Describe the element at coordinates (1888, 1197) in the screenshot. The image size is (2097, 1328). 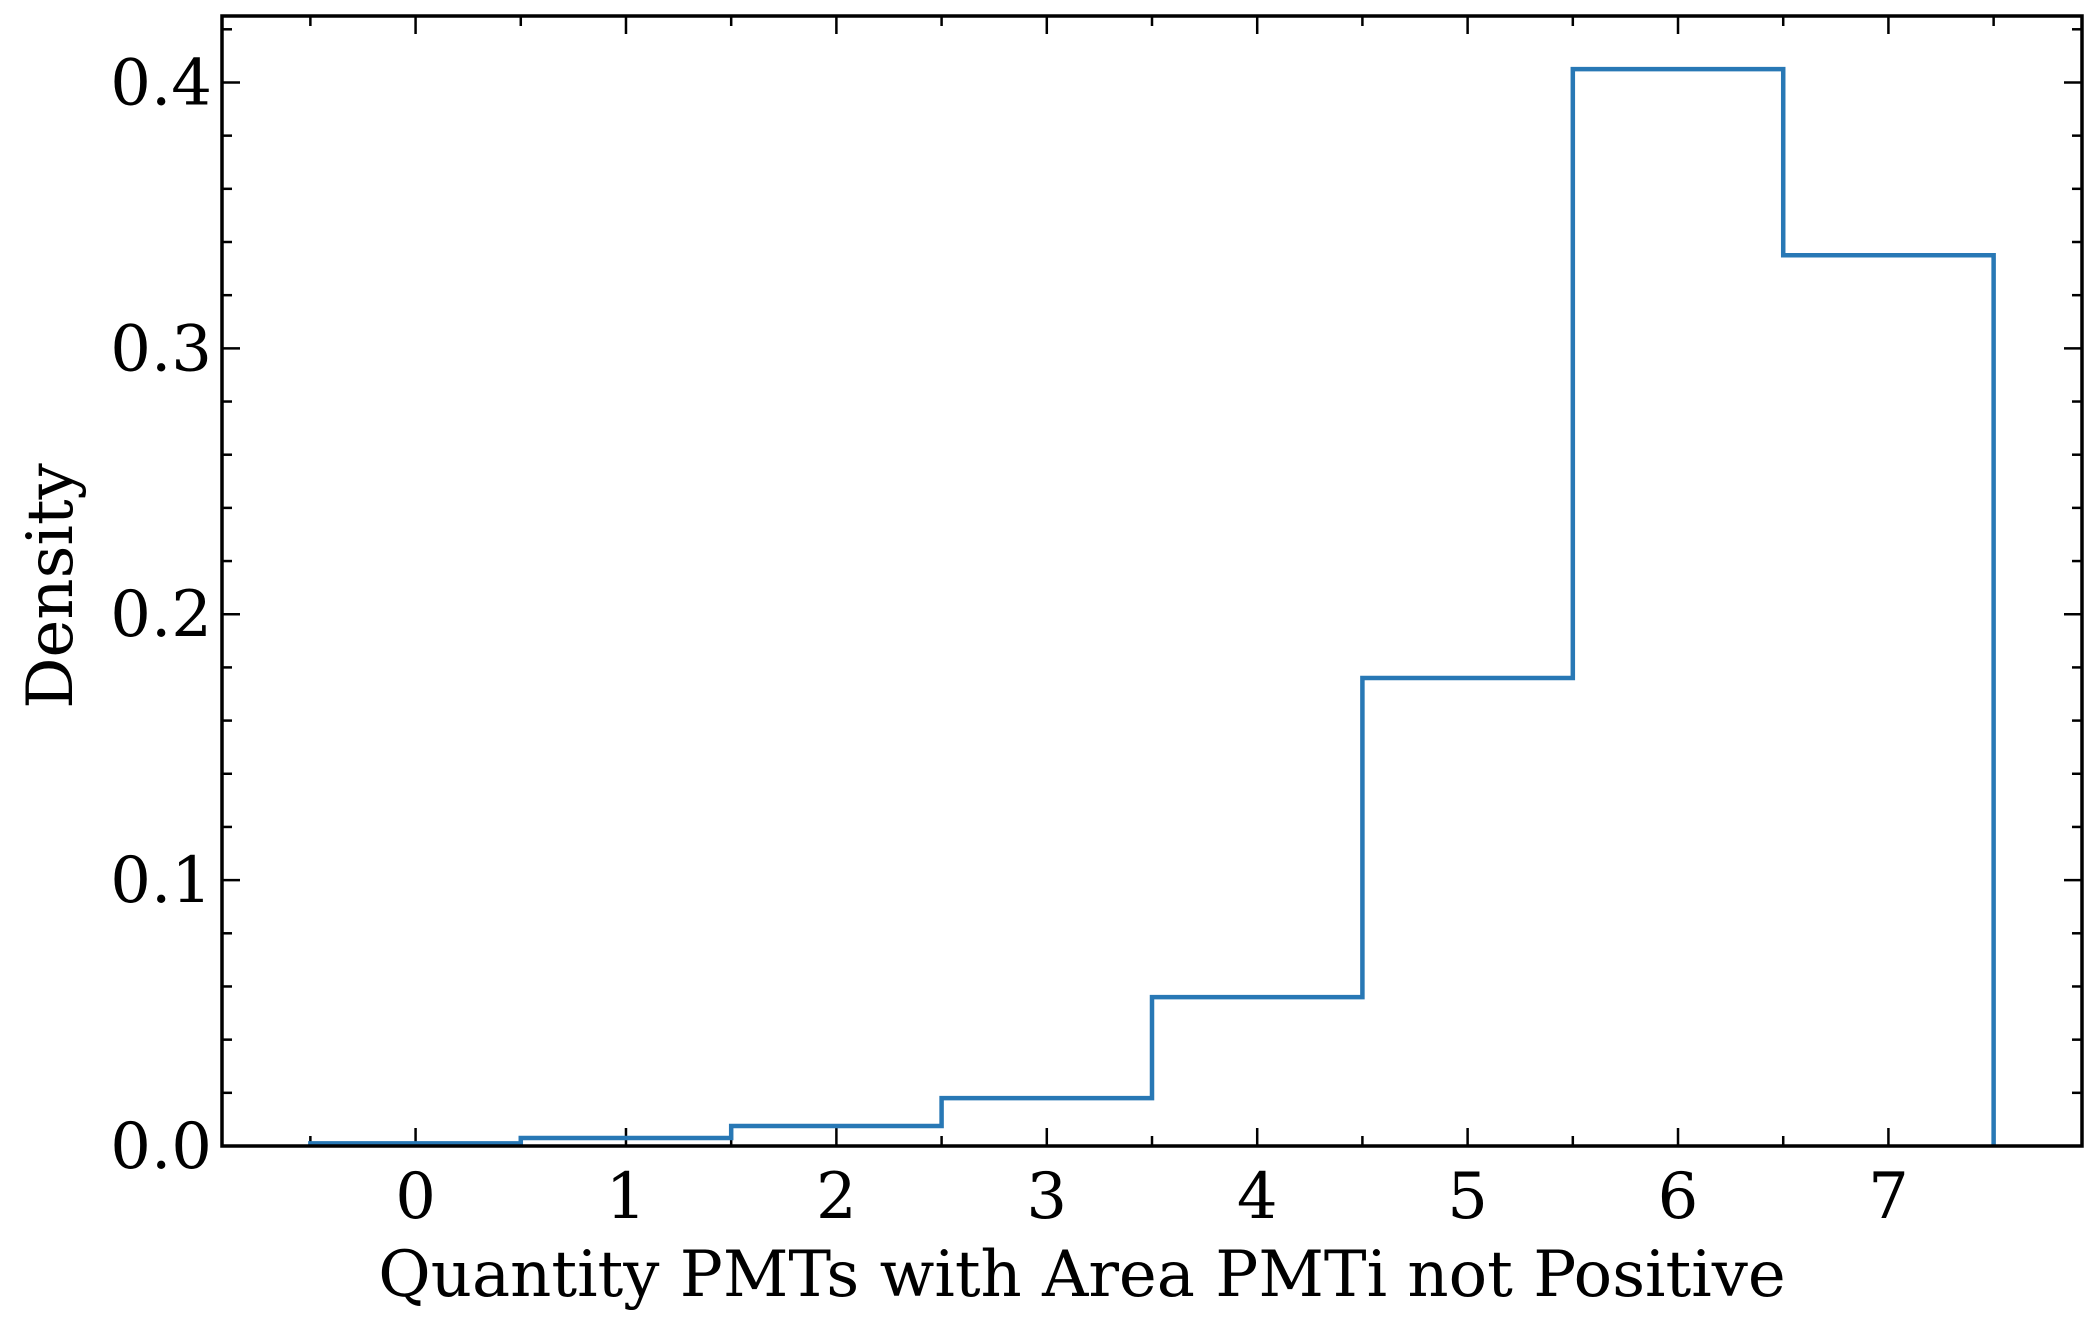
I see `x-tick-label: 7` at that location.